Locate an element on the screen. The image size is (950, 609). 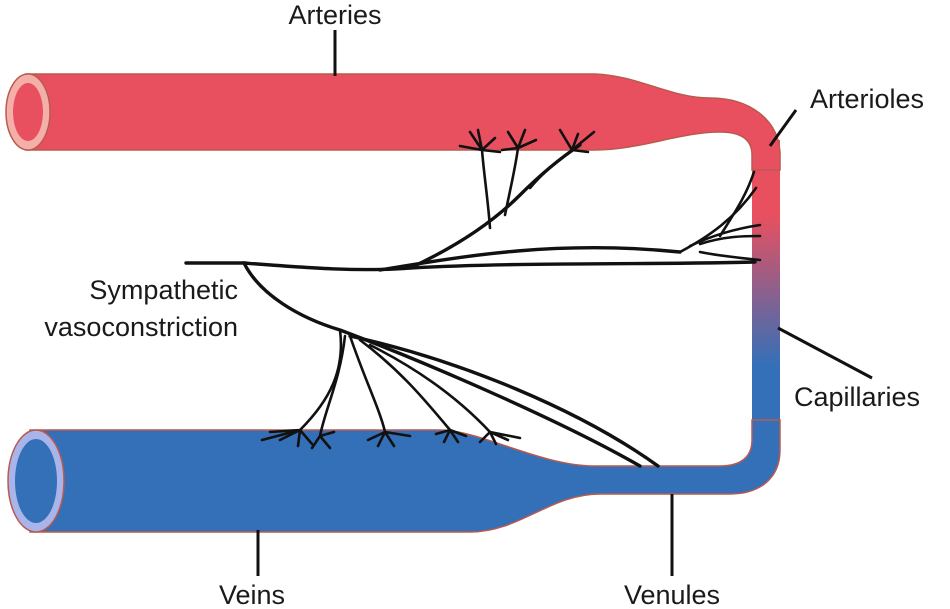
venules-label: Venules is located at coordinates (672, 594).